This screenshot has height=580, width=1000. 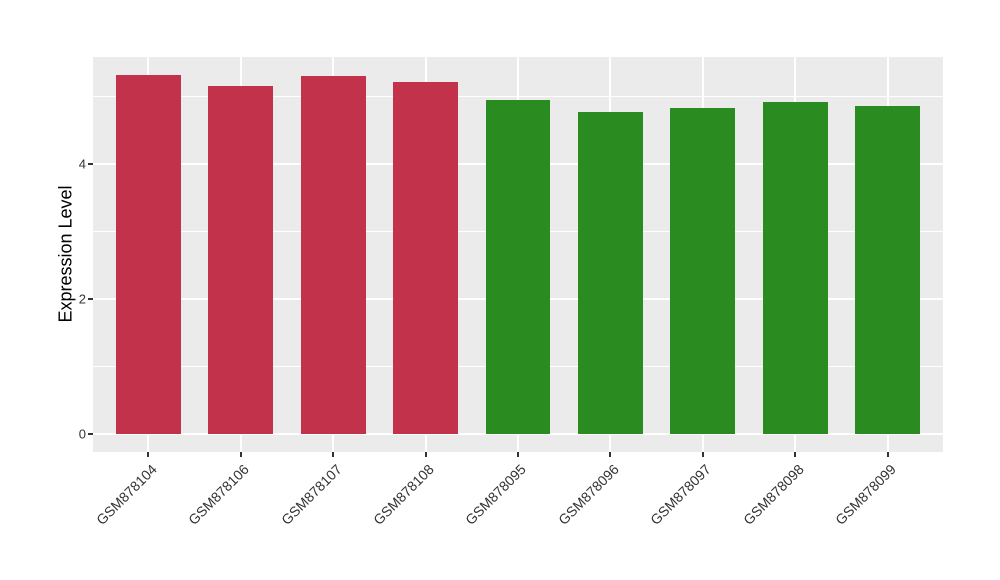 I want to click on bar-GSM878097, so click(x=703, y=271).